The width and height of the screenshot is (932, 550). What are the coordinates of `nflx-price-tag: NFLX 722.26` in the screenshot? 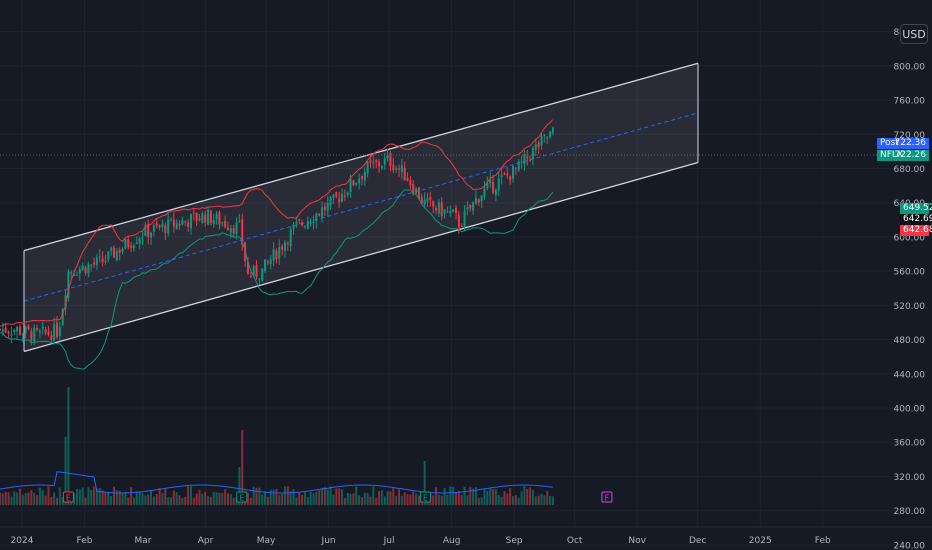 It's located at (903, 155).